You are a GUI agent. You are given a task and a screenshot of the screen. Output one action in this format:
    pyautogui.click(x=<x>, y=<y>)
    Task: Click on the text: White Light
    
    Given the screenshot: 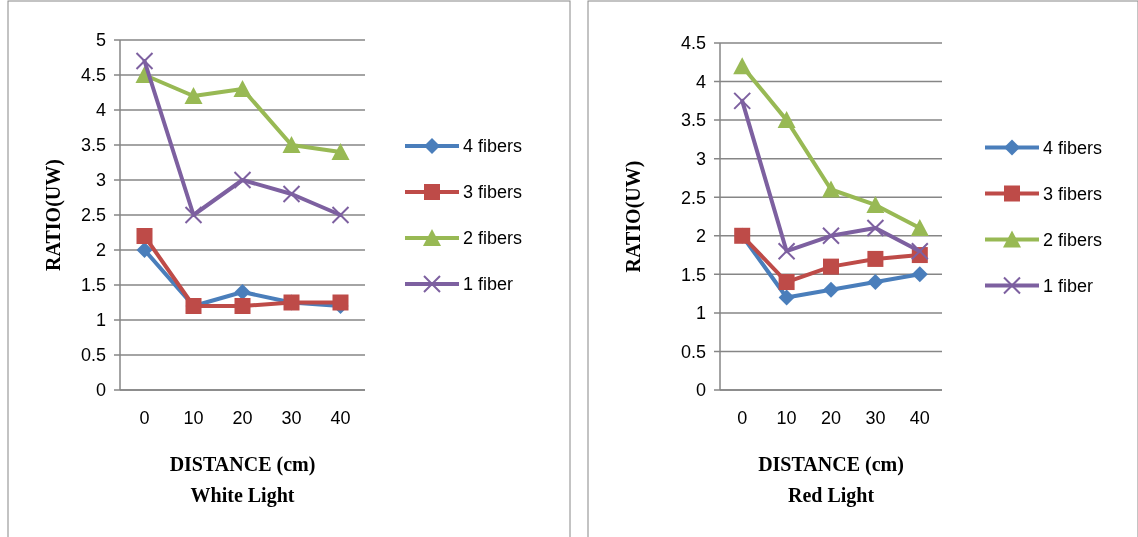 What is the action you would take?
    pyautogui.click(x=242, y=495)
    